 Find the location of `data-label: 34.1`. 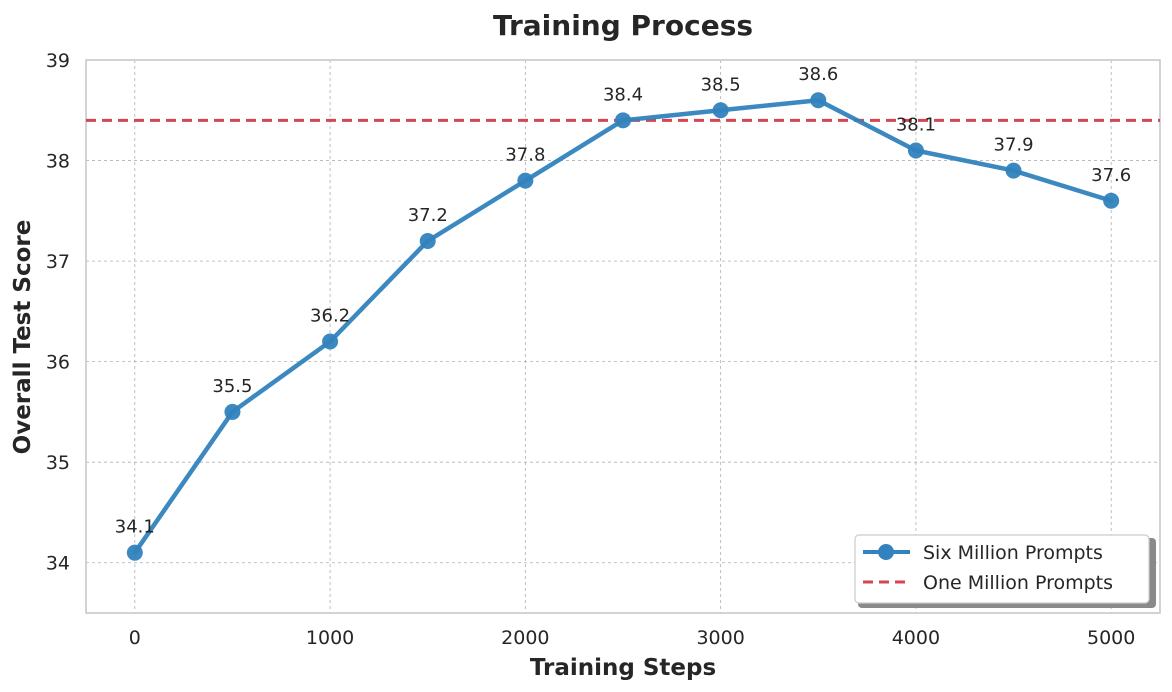

data-label: 34.1 is located at coordinates (135, 527).